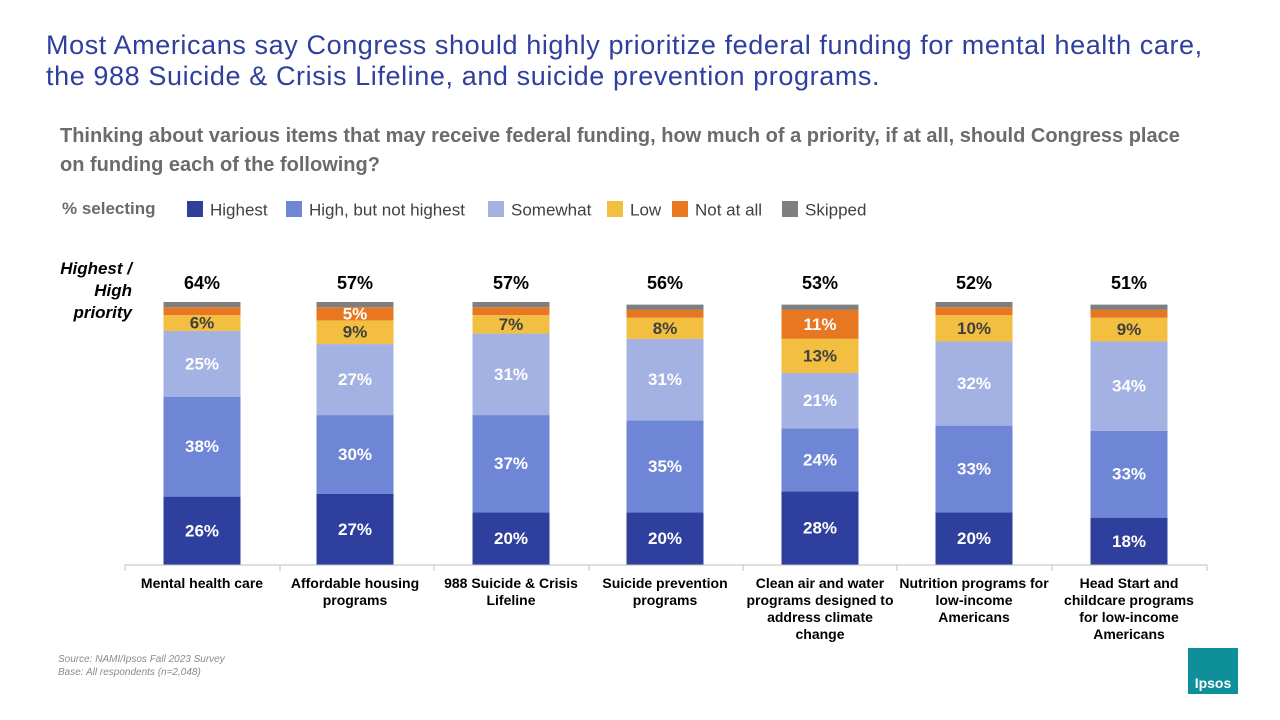 Image resolution: width=1280 pixels, height=720 pixels. Describe the element at coordinates (1129, 283) in the screenshot. I see `total-label: 51%` at that location.